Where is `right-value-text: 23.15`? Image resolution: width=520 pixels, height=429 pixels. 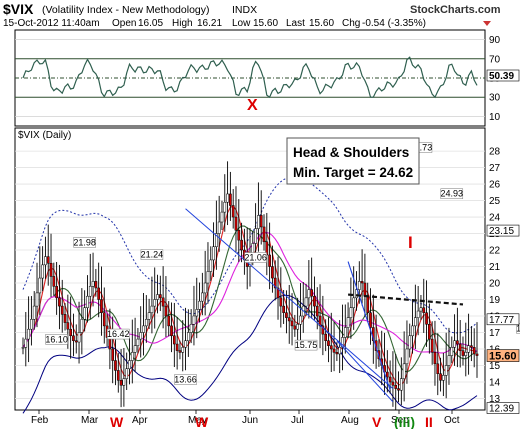
right-value-text: 23.15 is located at coordinates (501, 231).